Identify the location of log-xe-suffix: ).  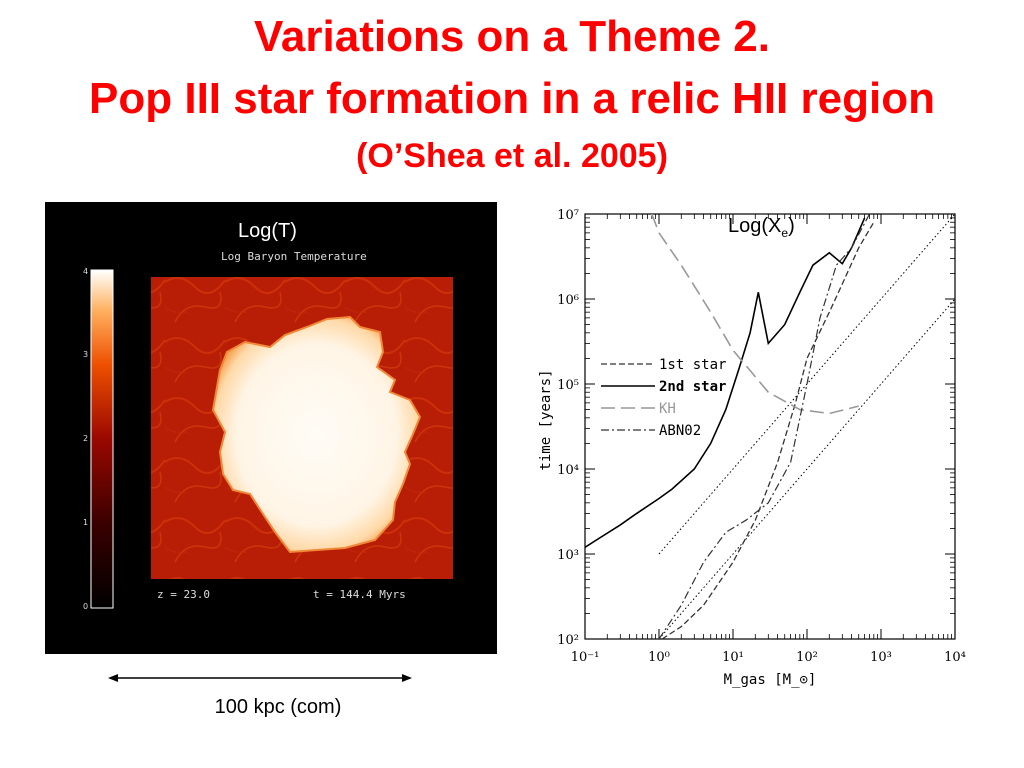
(791, 226).